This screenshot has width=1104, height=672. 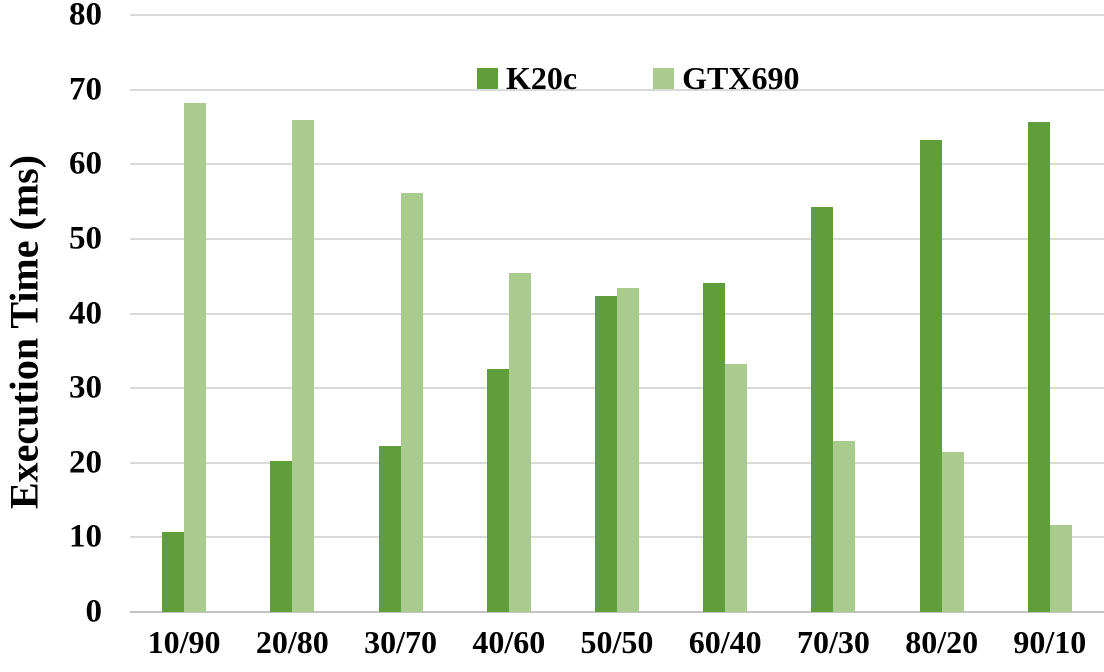 I want to click on x-tick-label: 50/50, so click(x=617, y=642).